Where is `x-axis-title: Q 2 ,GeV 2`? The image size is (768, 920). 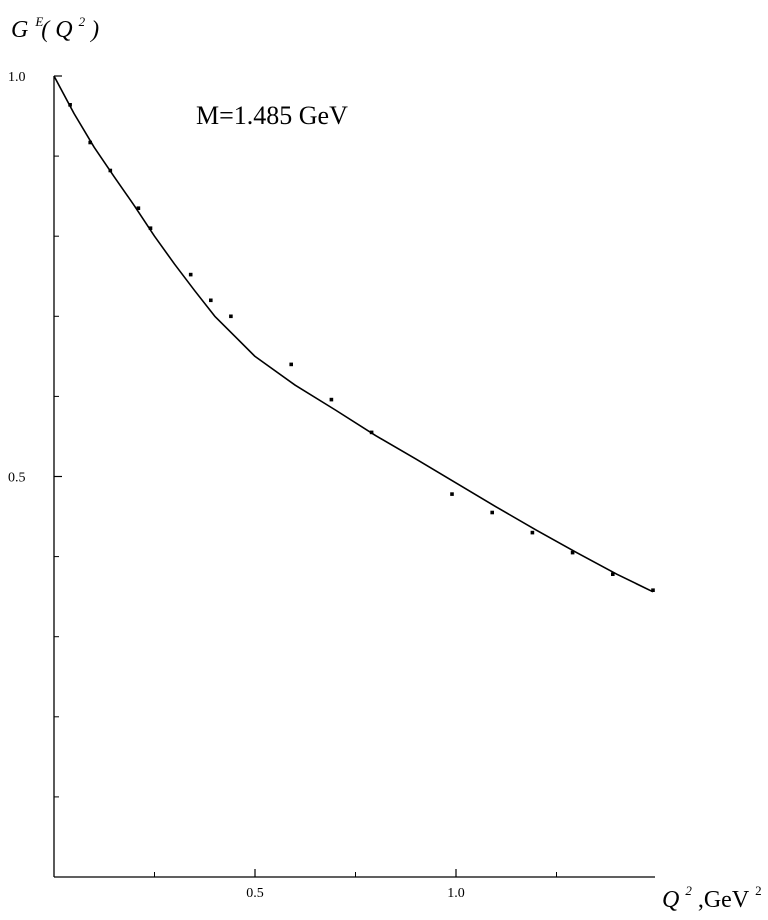 x-axis-title: Q 2 ,GeV 2 is located at coordinates (712, 894).